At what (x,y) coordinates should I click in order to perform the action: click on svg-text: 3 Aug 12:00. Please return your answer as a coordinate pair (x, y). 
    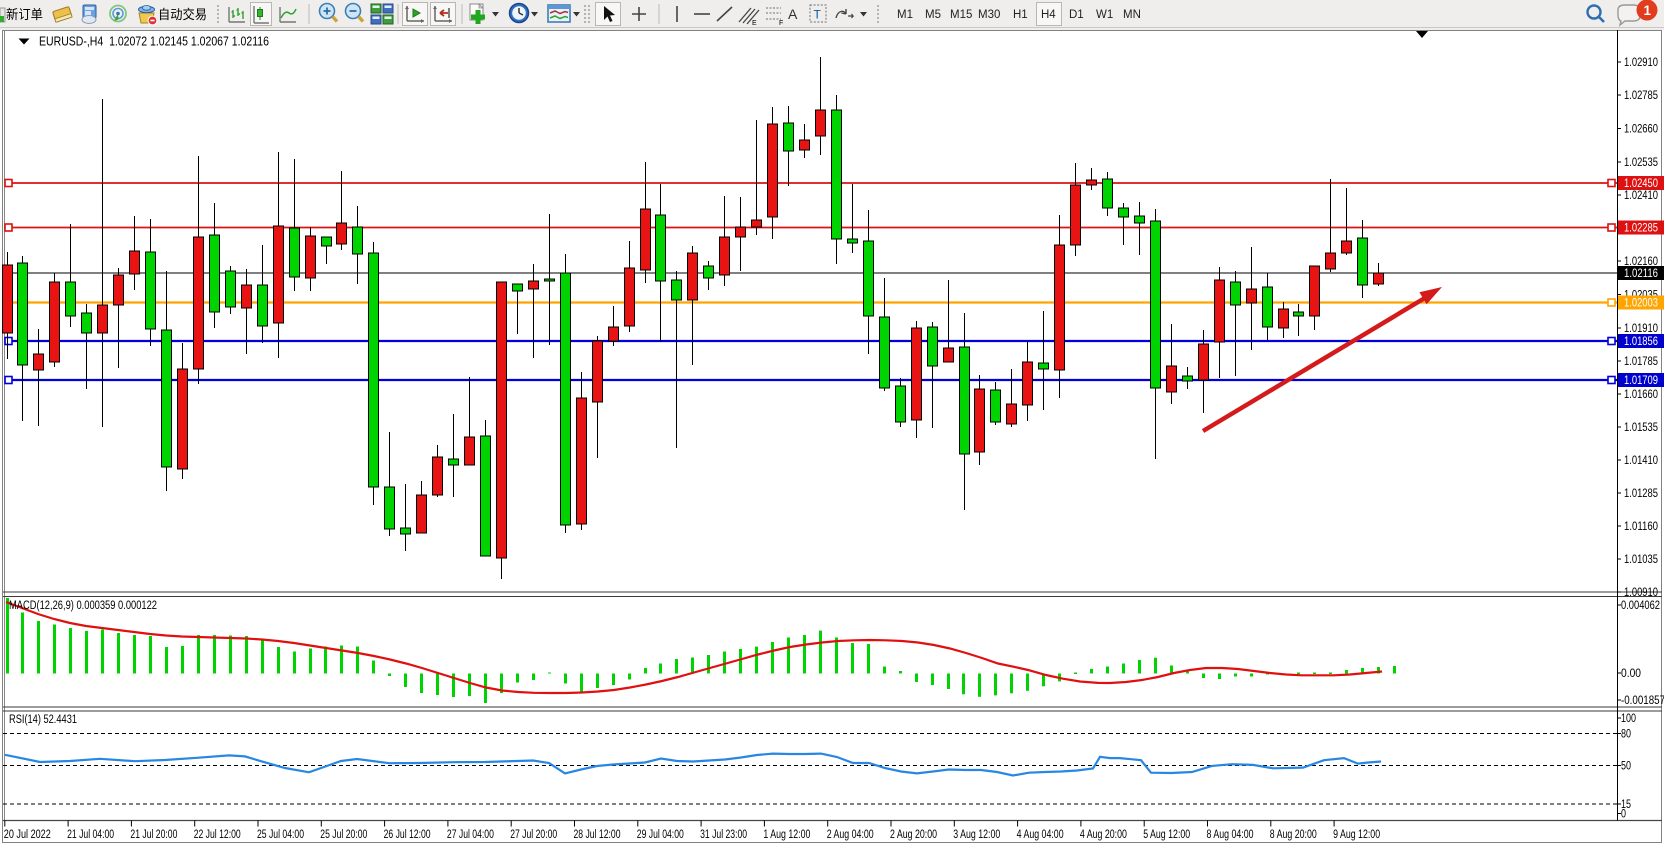
    Looking at the image, I should click on (976, 835).